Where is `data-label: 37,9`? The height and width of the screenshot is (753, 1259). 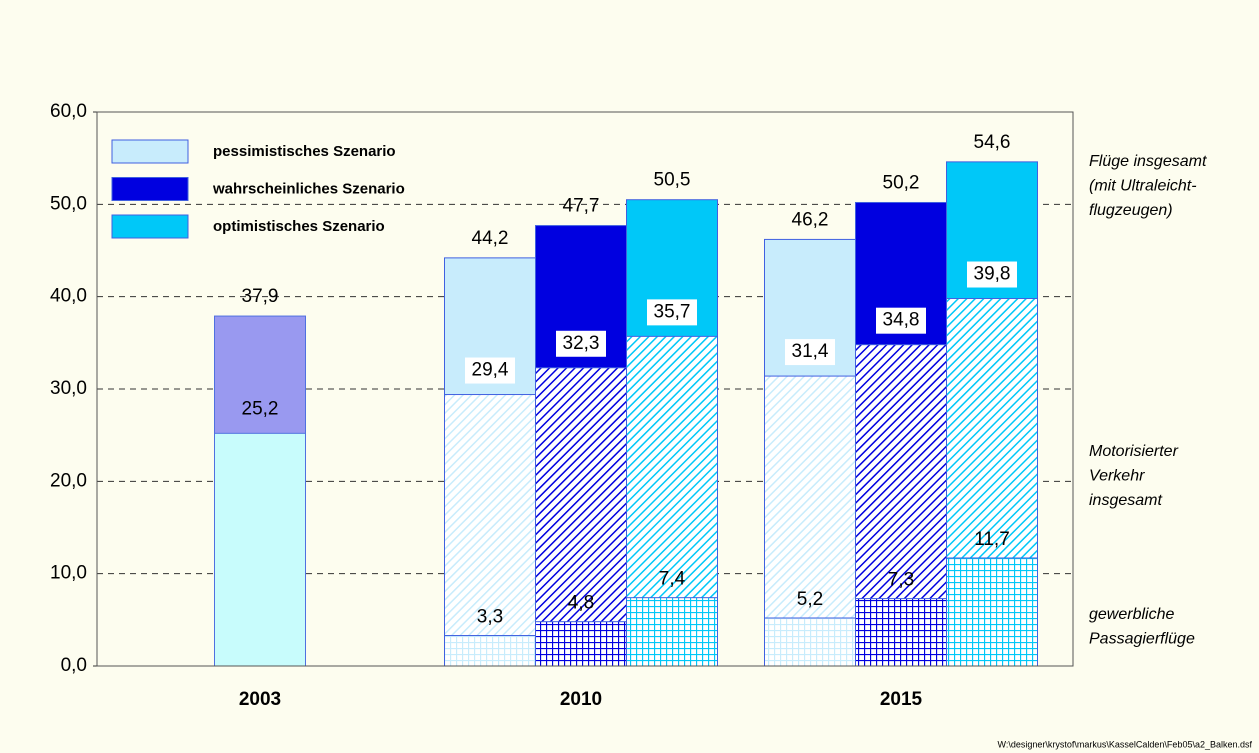
data-label: 37,9 is located at coordinates (260, 296).